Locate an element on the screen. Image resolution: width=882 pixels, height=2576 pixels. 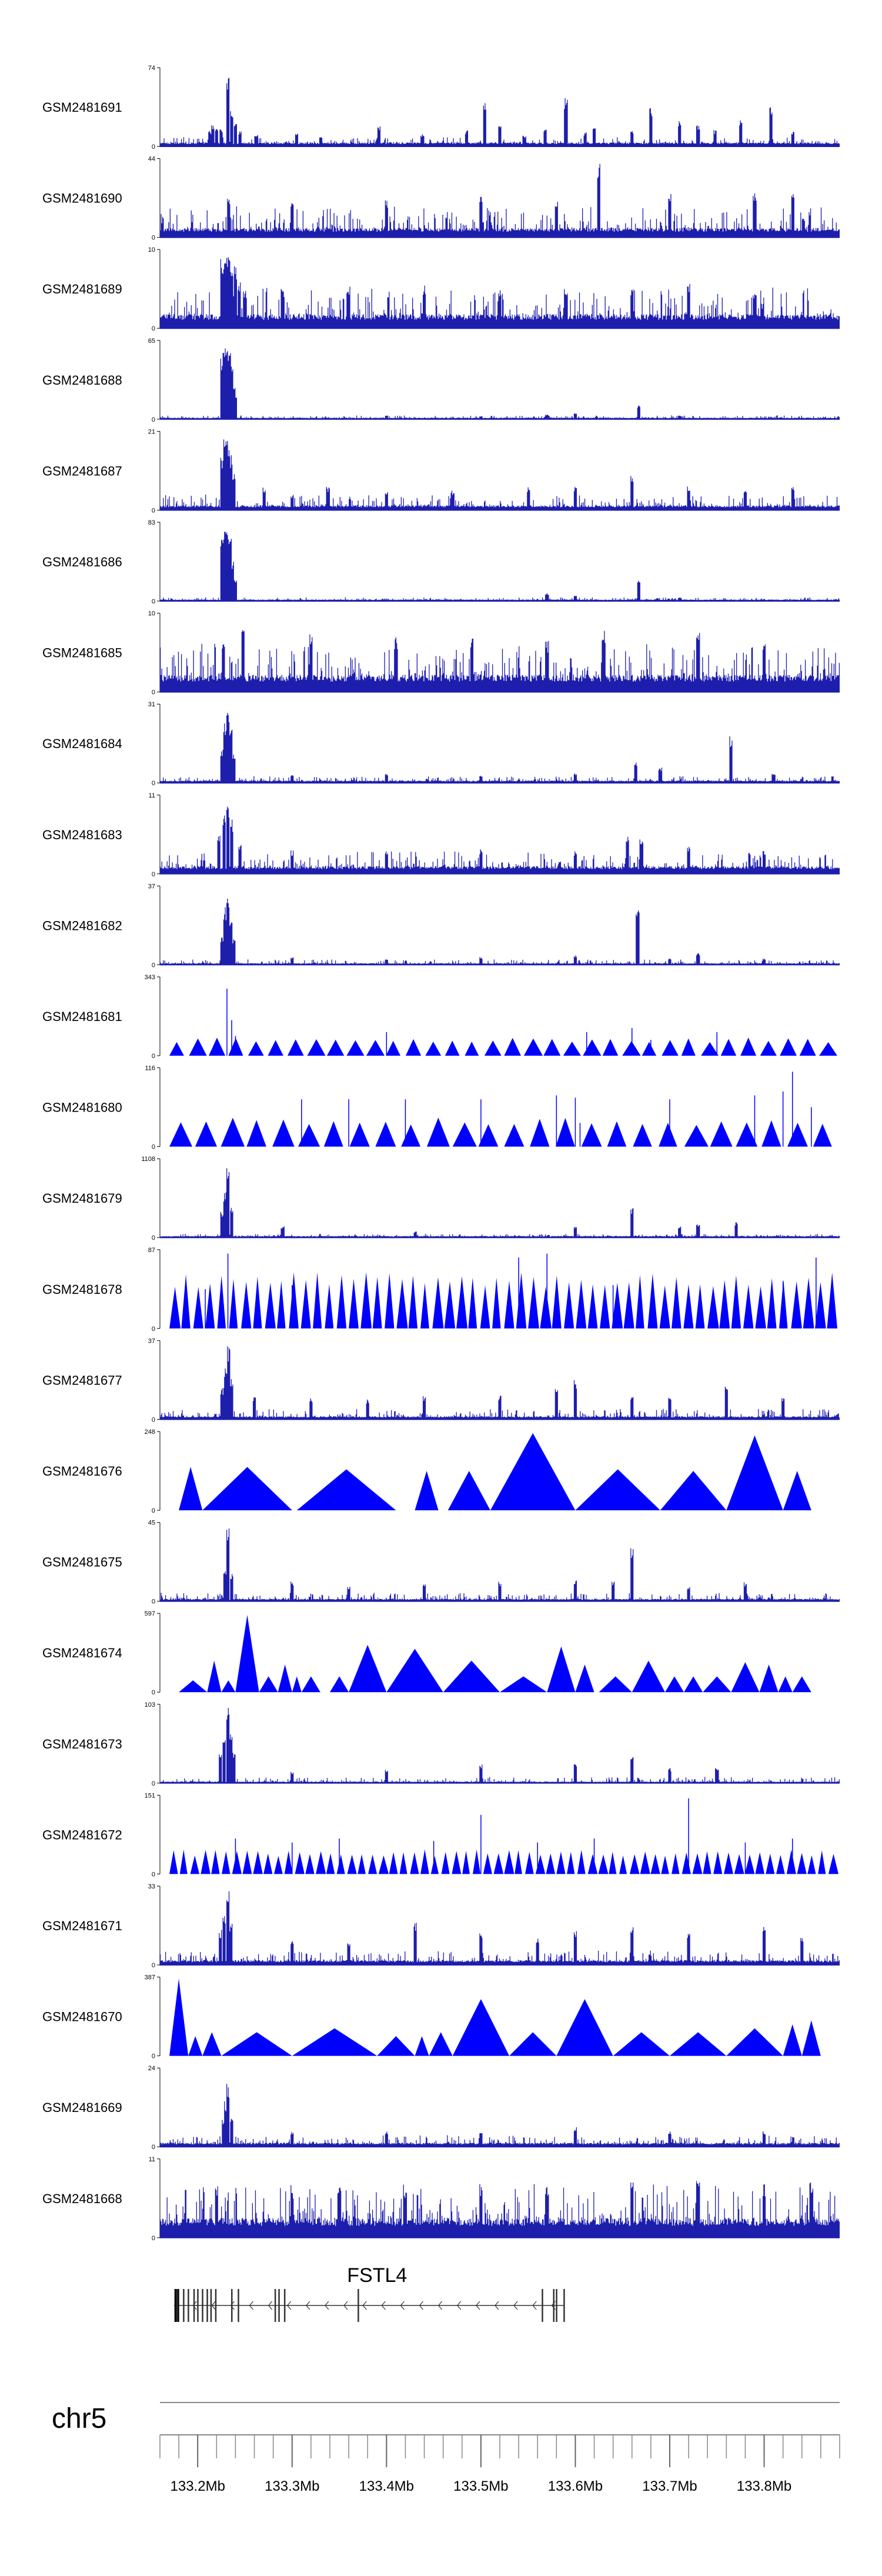
track-label: GSM2481685 is located at coordinates (82, 653).